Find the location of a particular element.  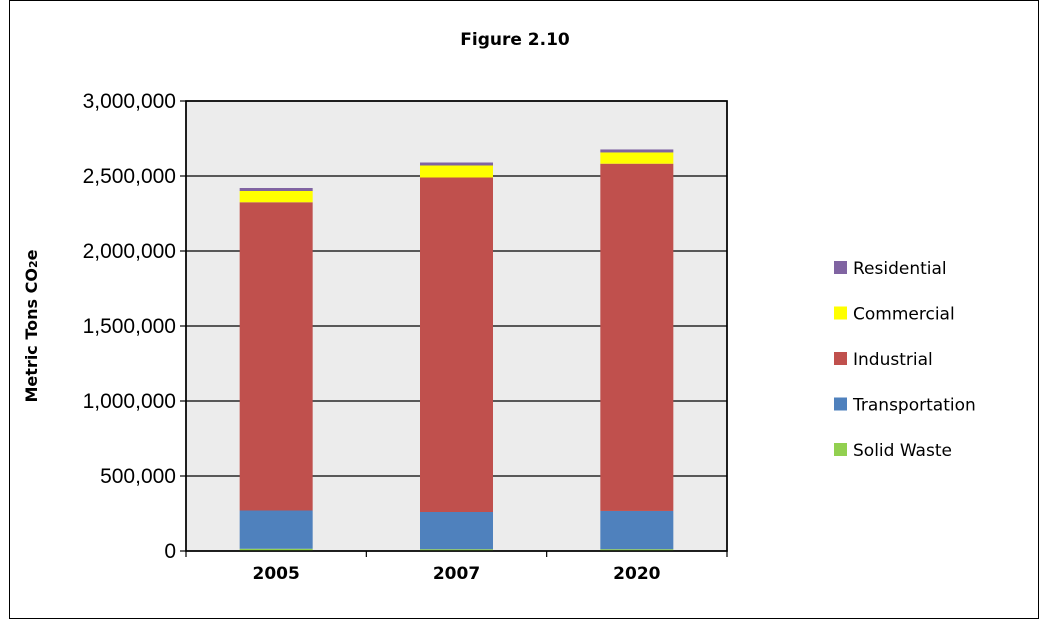

x-tick-label: 2007 is located at coordinates (456, 574).